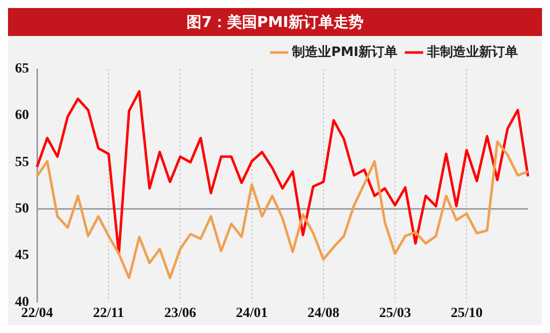 This screenshot has width=550, height=333. Describe the element at coordinates (323, 314) in the screenshot. I see `x-tick-label: 24/08` at that location.